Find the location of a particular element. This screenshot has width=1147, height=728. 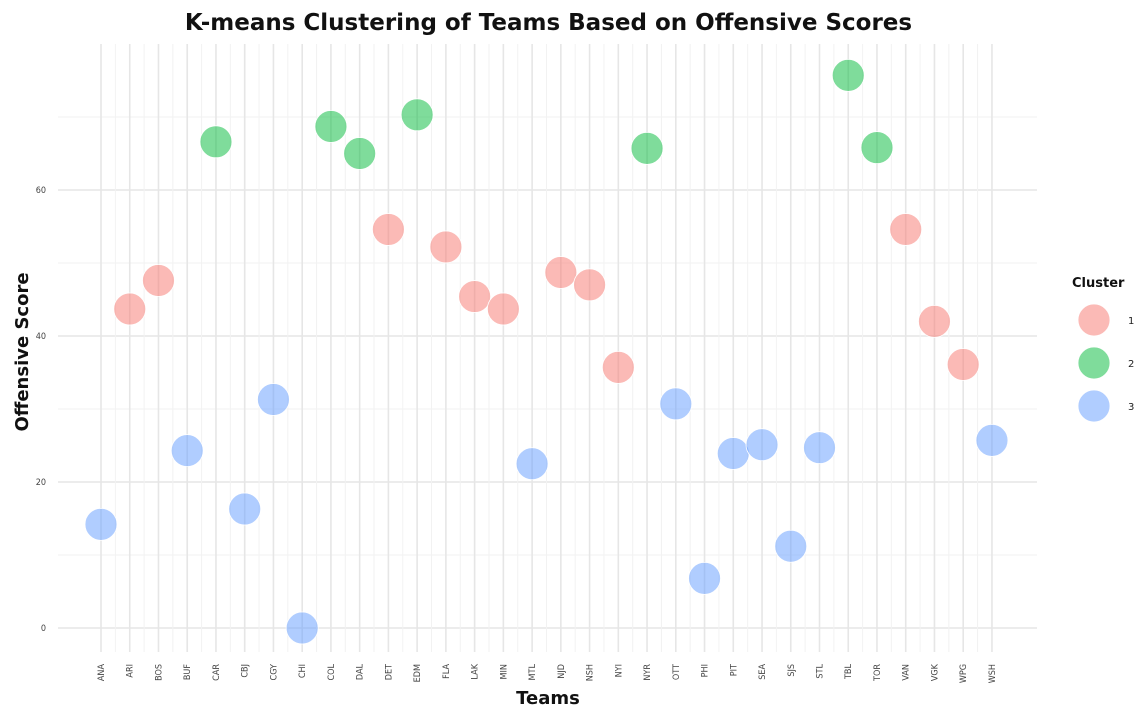

data-point-cbj is located at coordinates (245, 509).